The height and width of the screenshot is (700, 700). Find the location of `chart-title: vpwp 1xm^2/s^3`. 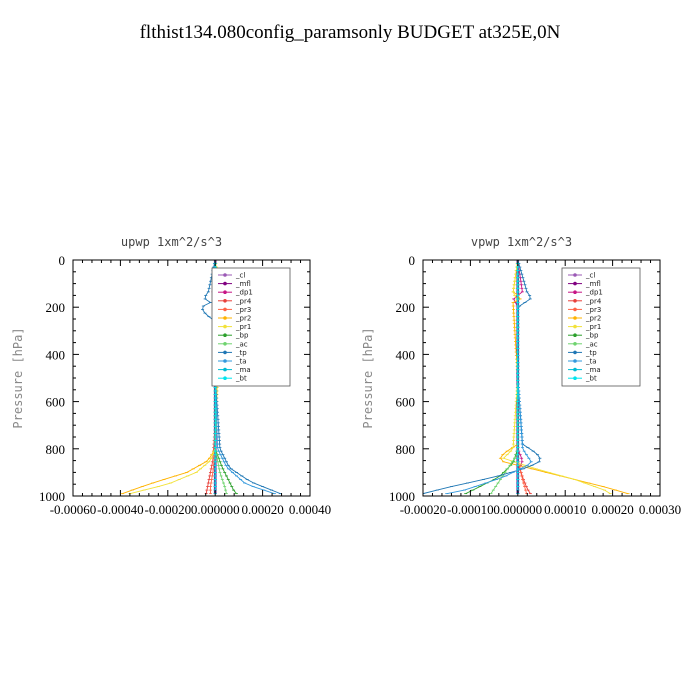

chart-title: vpwp 1xm^2/s^3 is located at coordinates (521, 242).